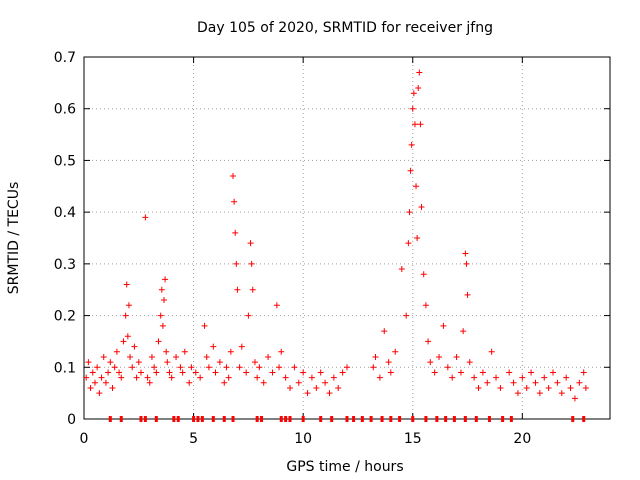 The height and width of the screenshot is (480, 640). I want to click on x-tick-label: 10, so click(303, 439).